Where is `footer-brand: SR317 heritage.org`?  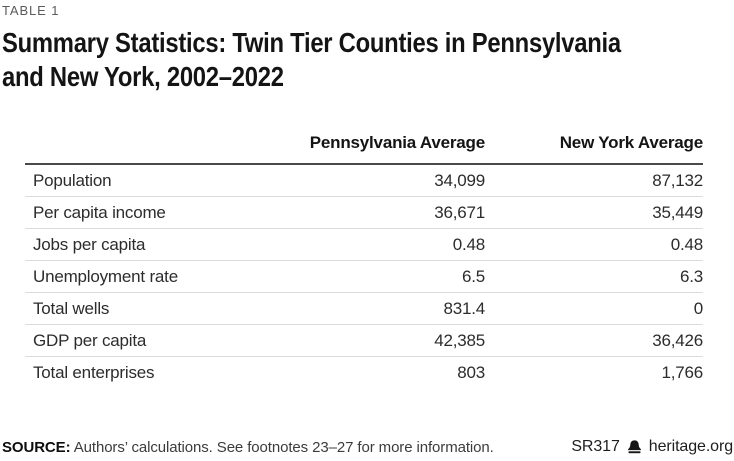 footer-brand: SR317 heritage.org is located at coordinates (652, 447).